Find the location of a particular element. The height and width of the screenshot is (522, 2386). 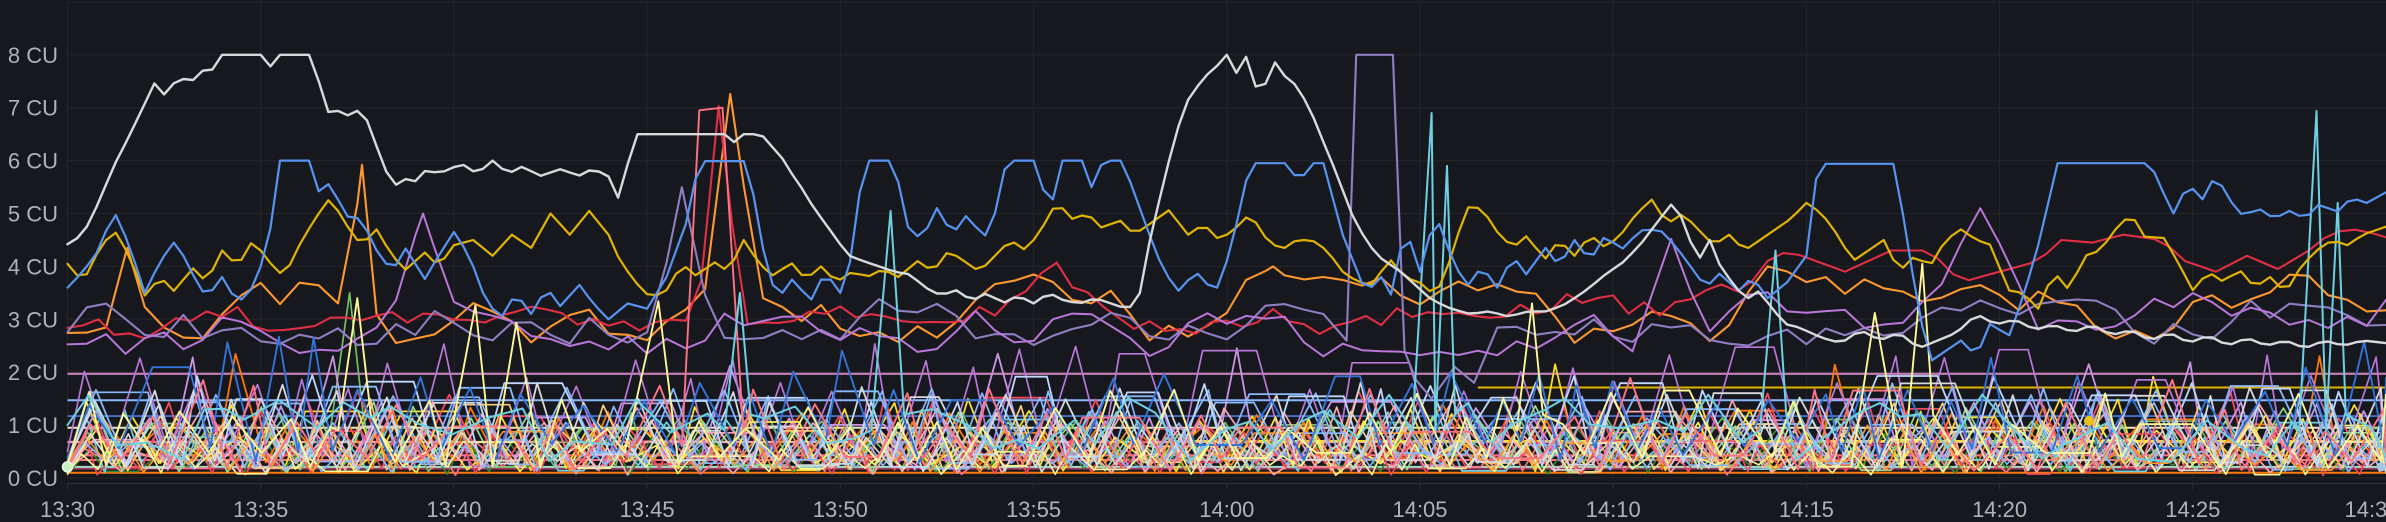

svg-text: 13:40 is located at coordinates (453, 509).